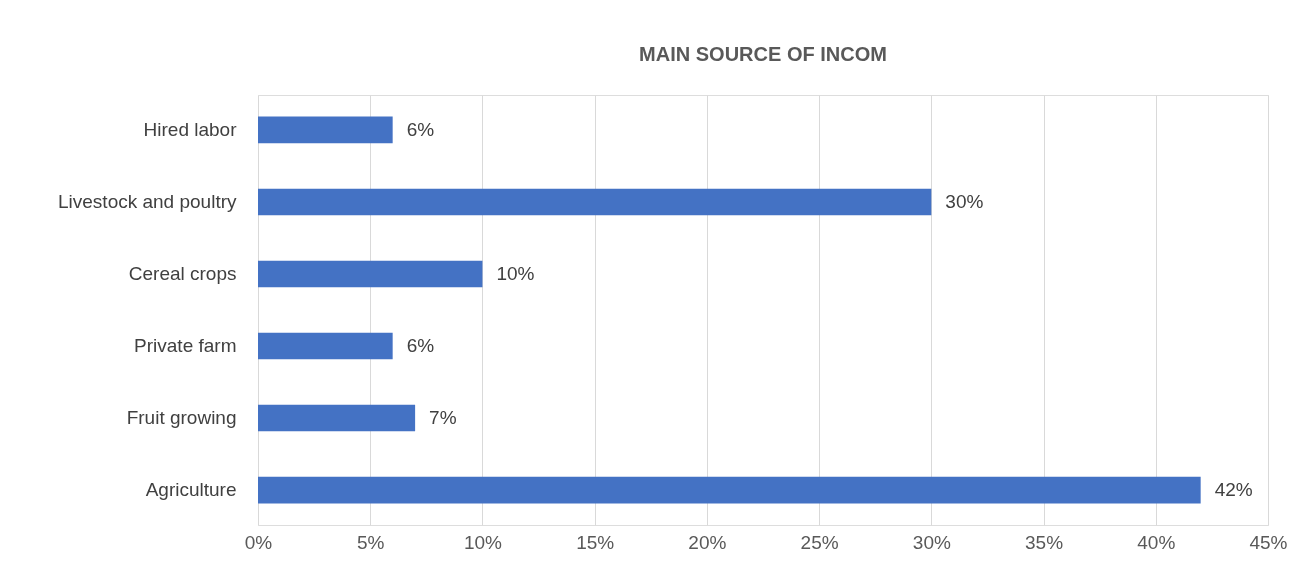 This screenshot has width=1306, height=580. I want to click on data-label: 7%, so click(443, 418).